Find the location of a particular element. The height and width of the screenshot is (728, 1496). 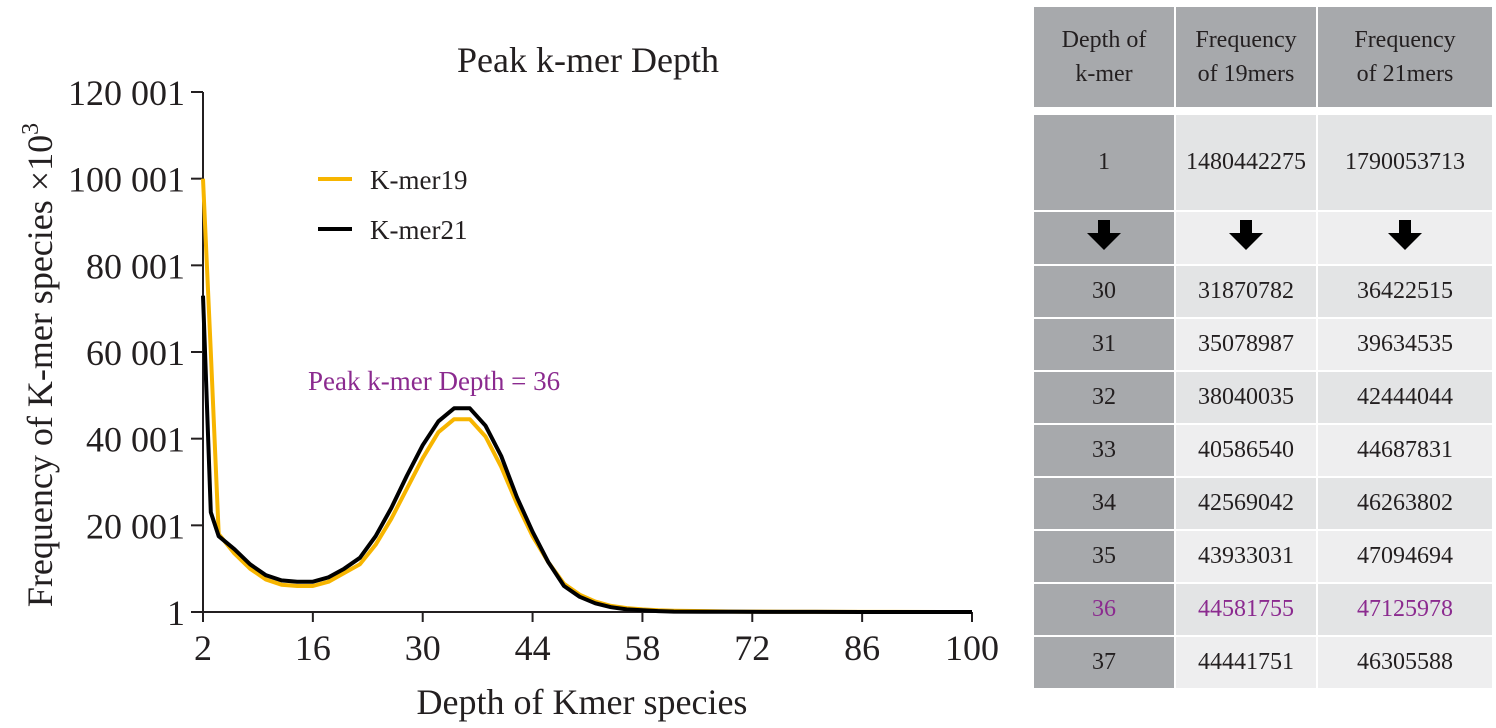

freq21-cell: 47094694 is located at coordinates (1405, 556).